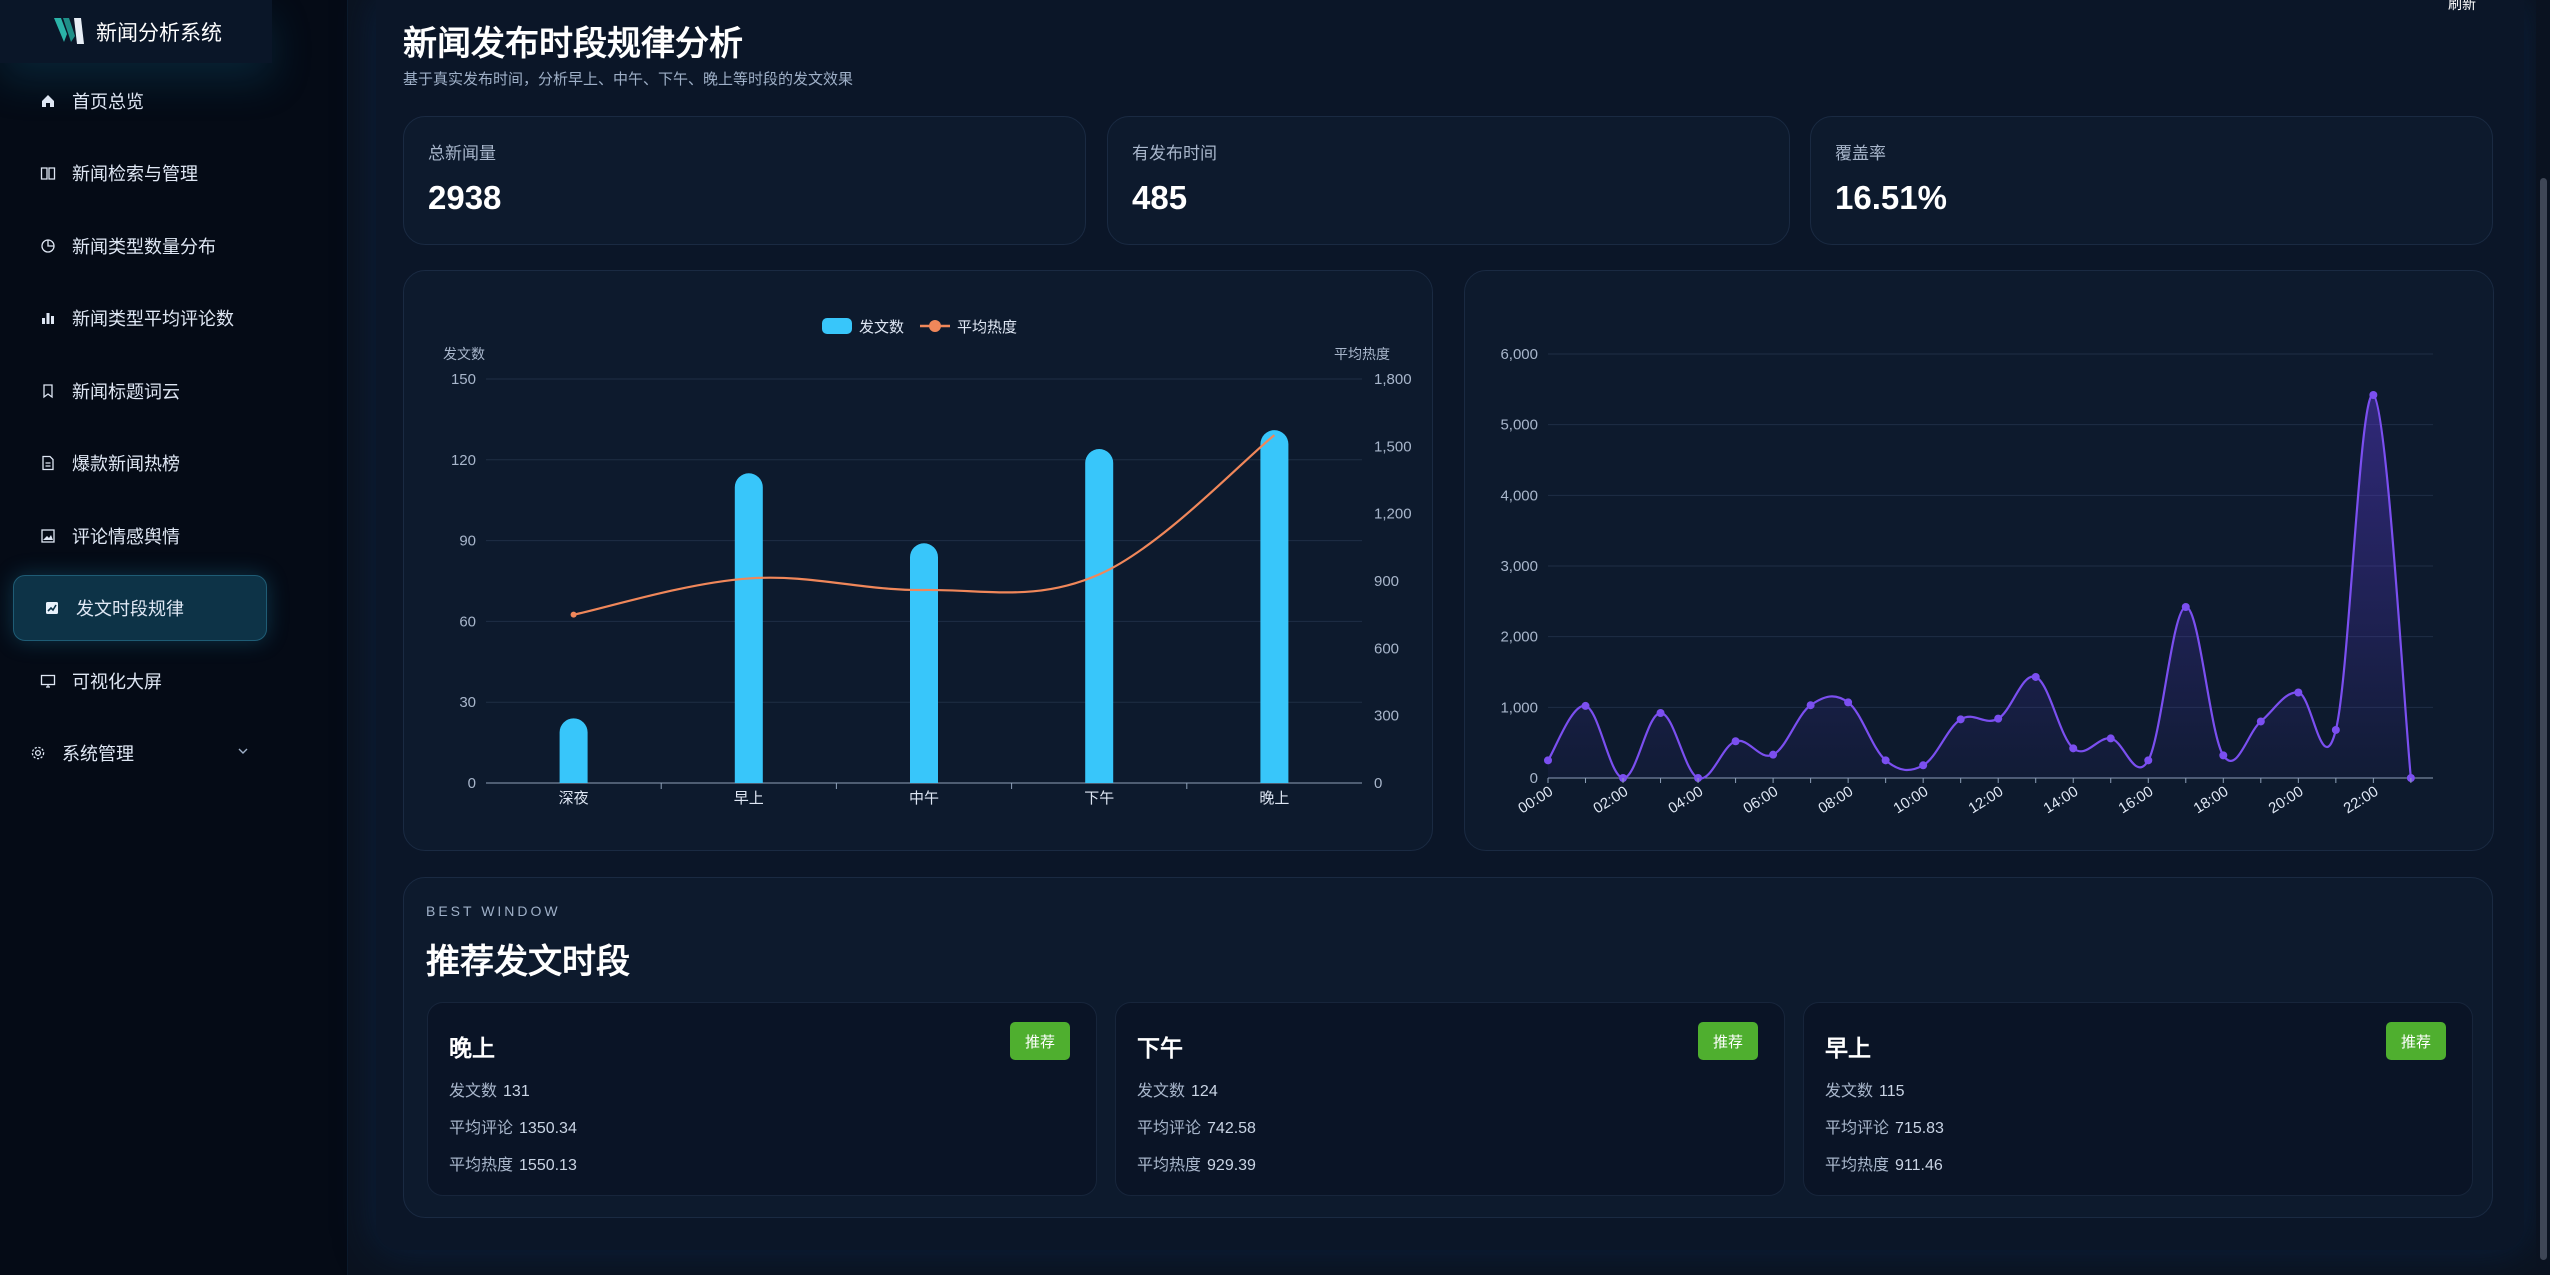 The width and height of the screenshot is (2550, 1275). What do you see at coordinates (1760, 800) in the screenshot?
I see `x-tick-label: 06:00` at bounding box center [1760, 800].